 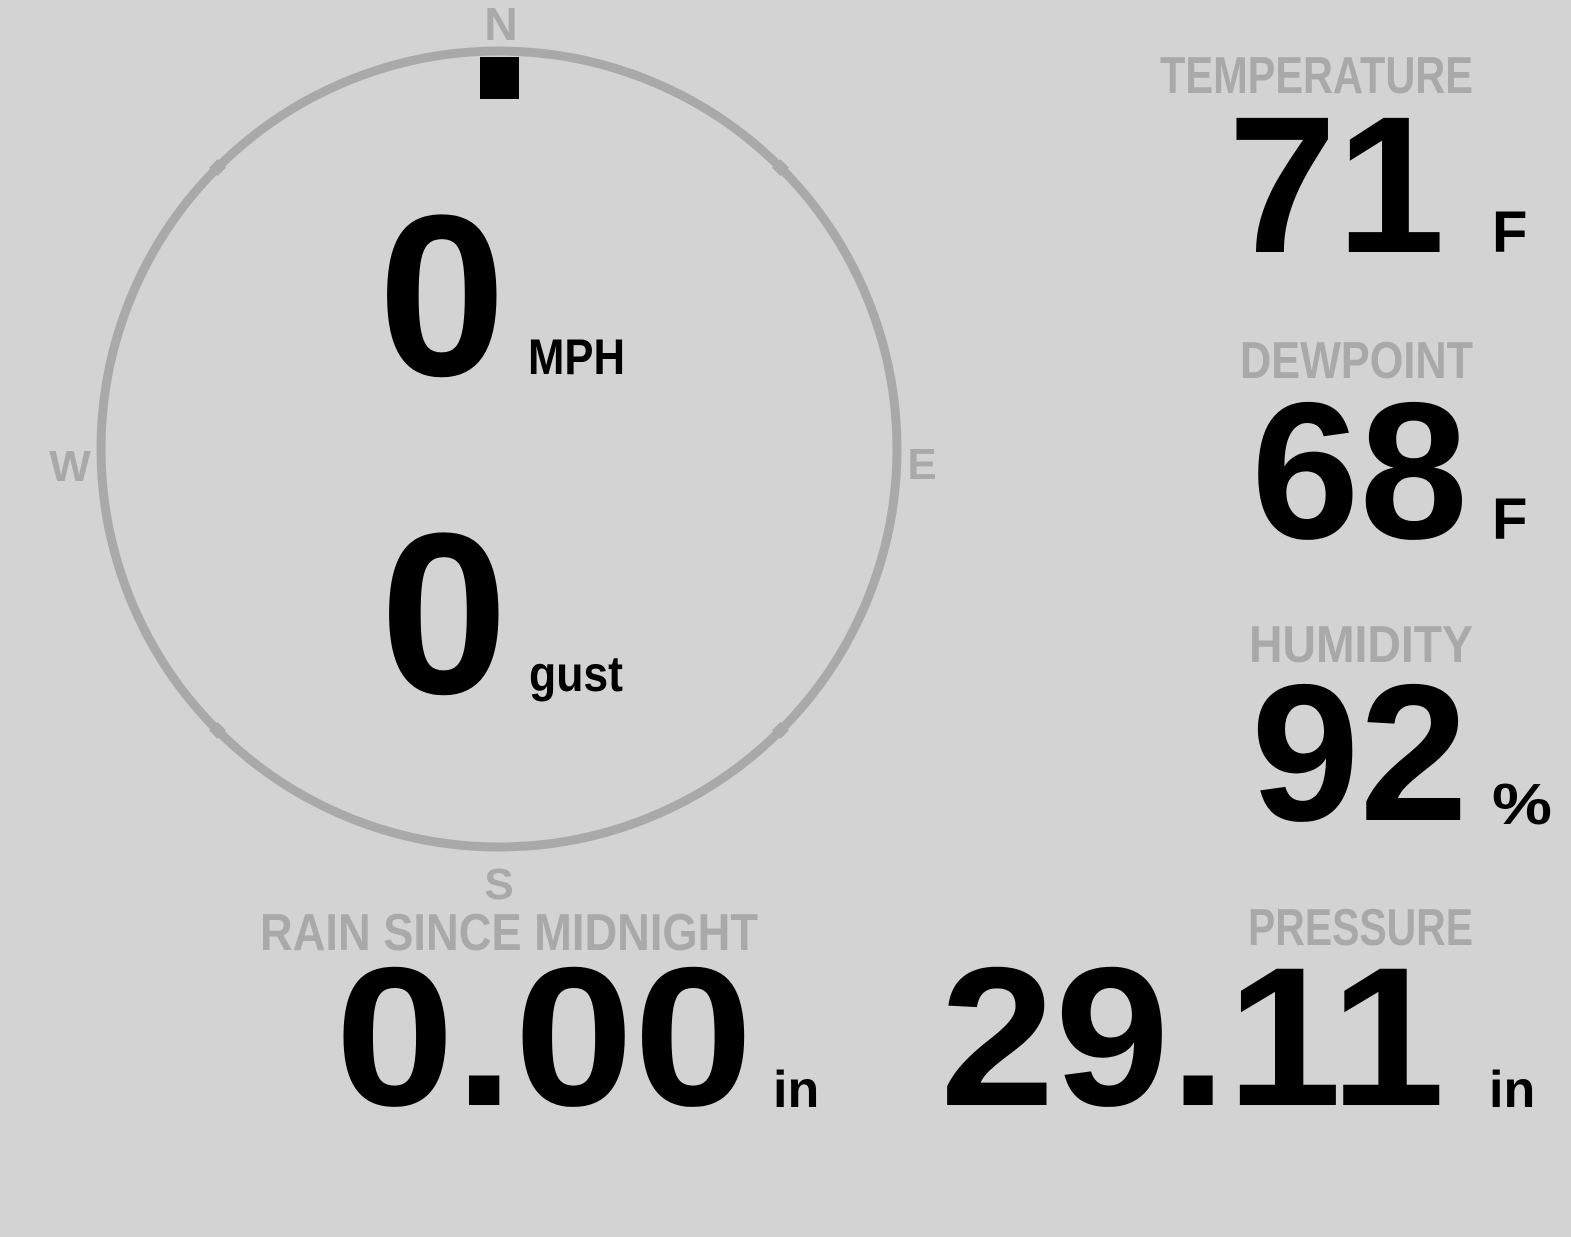 I want to click on pressure-panel: PRESSURE 29.11 in, so click(x=1237, y=1023).